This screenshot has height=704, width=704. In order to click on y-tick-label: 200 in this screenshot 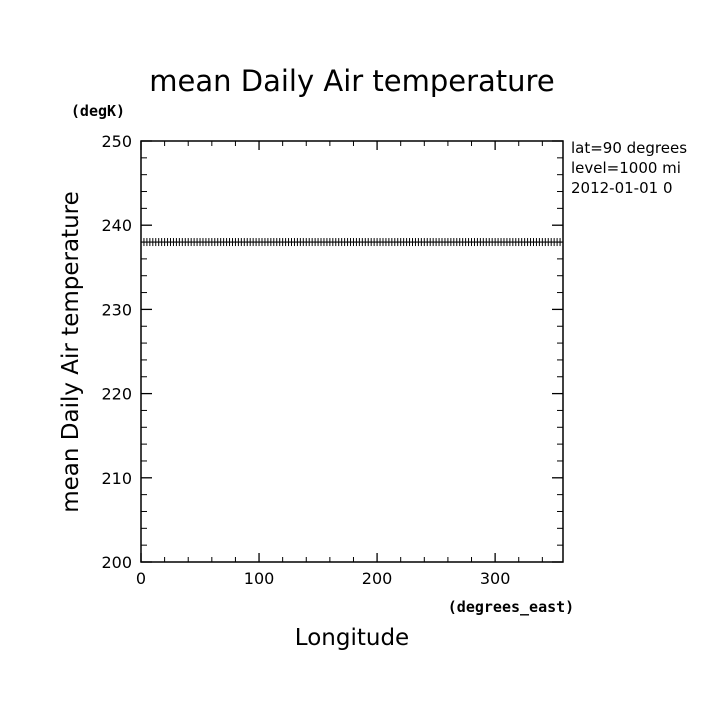, I will do `click(116, 562)`.